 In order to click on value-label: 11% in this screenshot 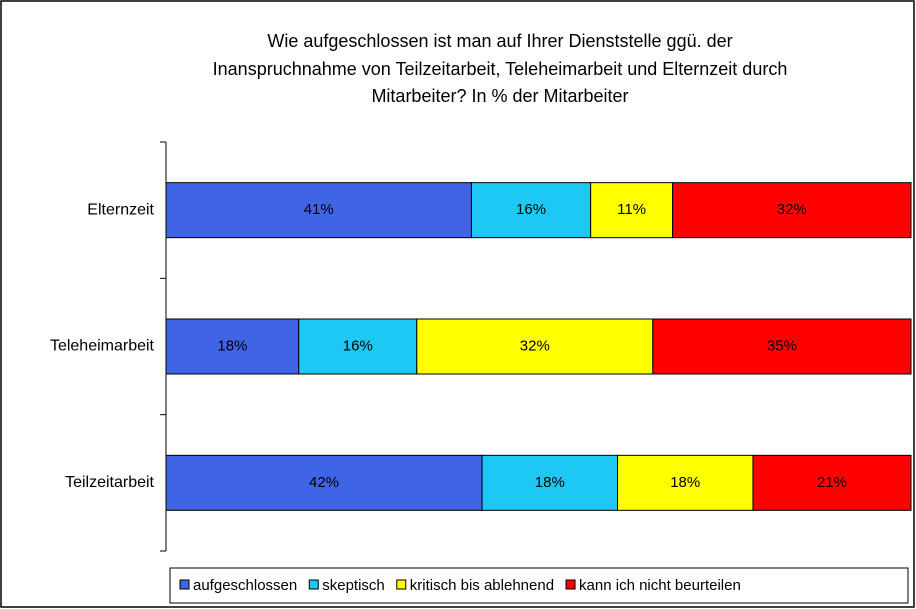, I will do `click(631, 209)`.